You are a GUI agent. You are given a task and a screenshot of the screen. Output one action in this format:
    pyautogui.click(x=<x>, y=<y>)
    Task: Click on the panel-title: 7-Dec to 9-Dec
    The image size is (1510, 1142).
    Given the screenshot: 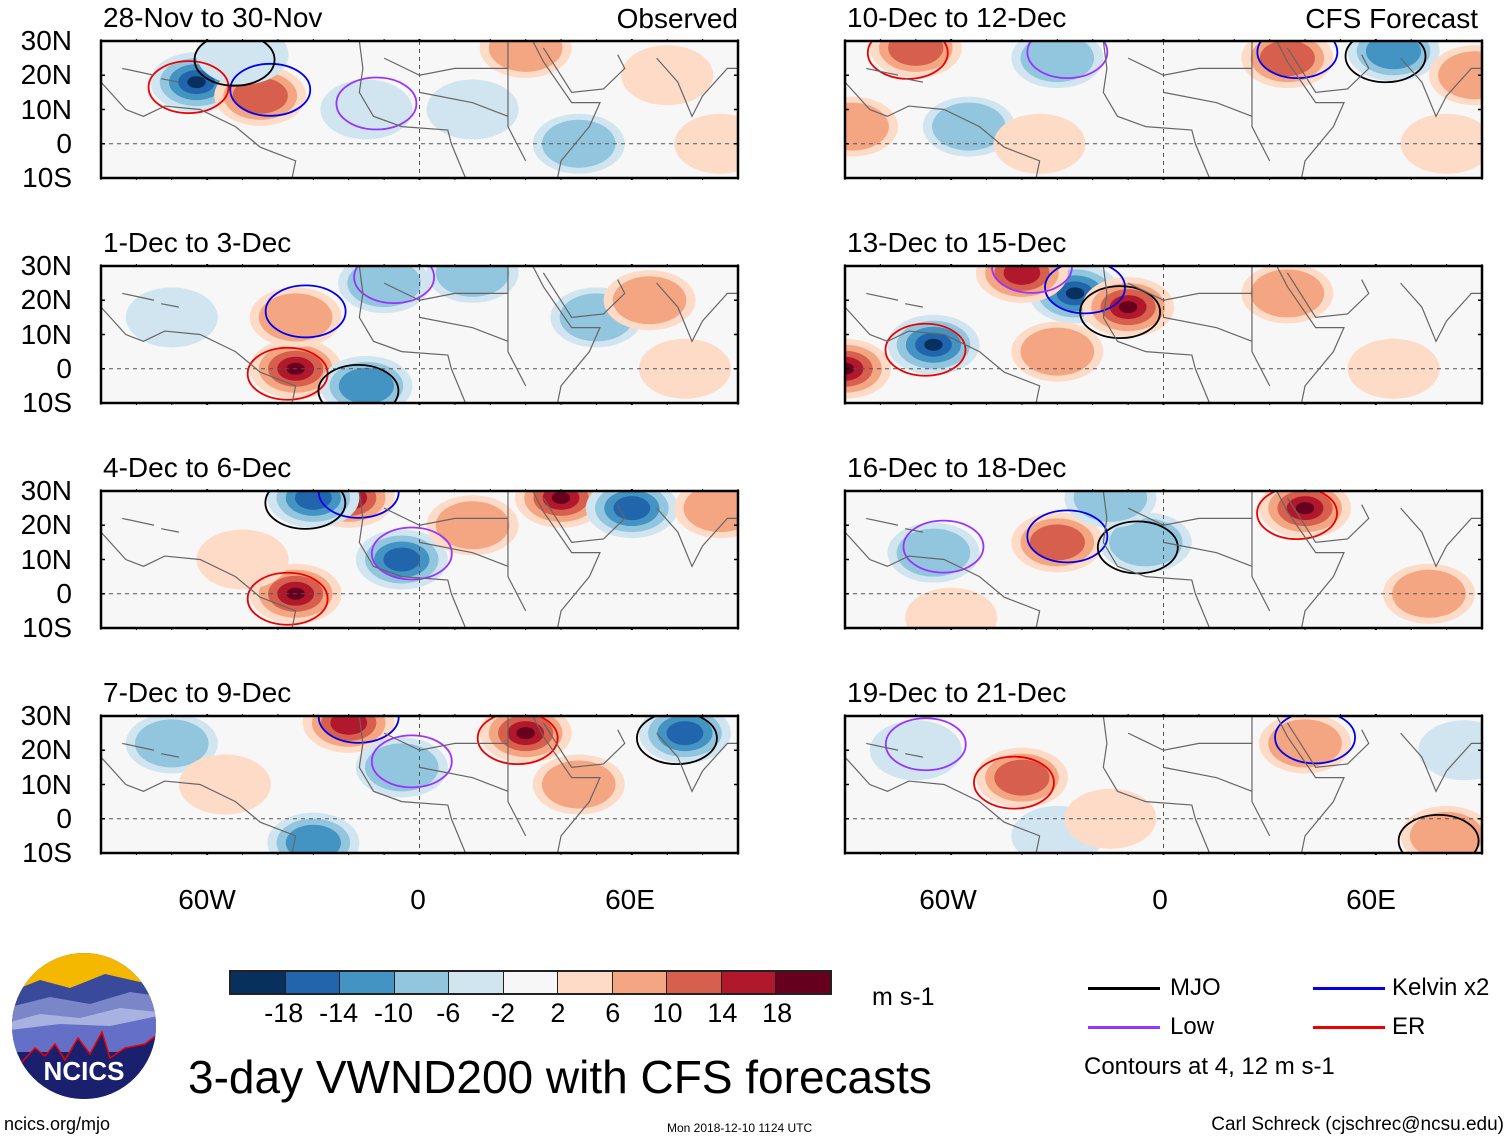 What is the action you would take?
    pyautogui.click(x=197, y=692)
    